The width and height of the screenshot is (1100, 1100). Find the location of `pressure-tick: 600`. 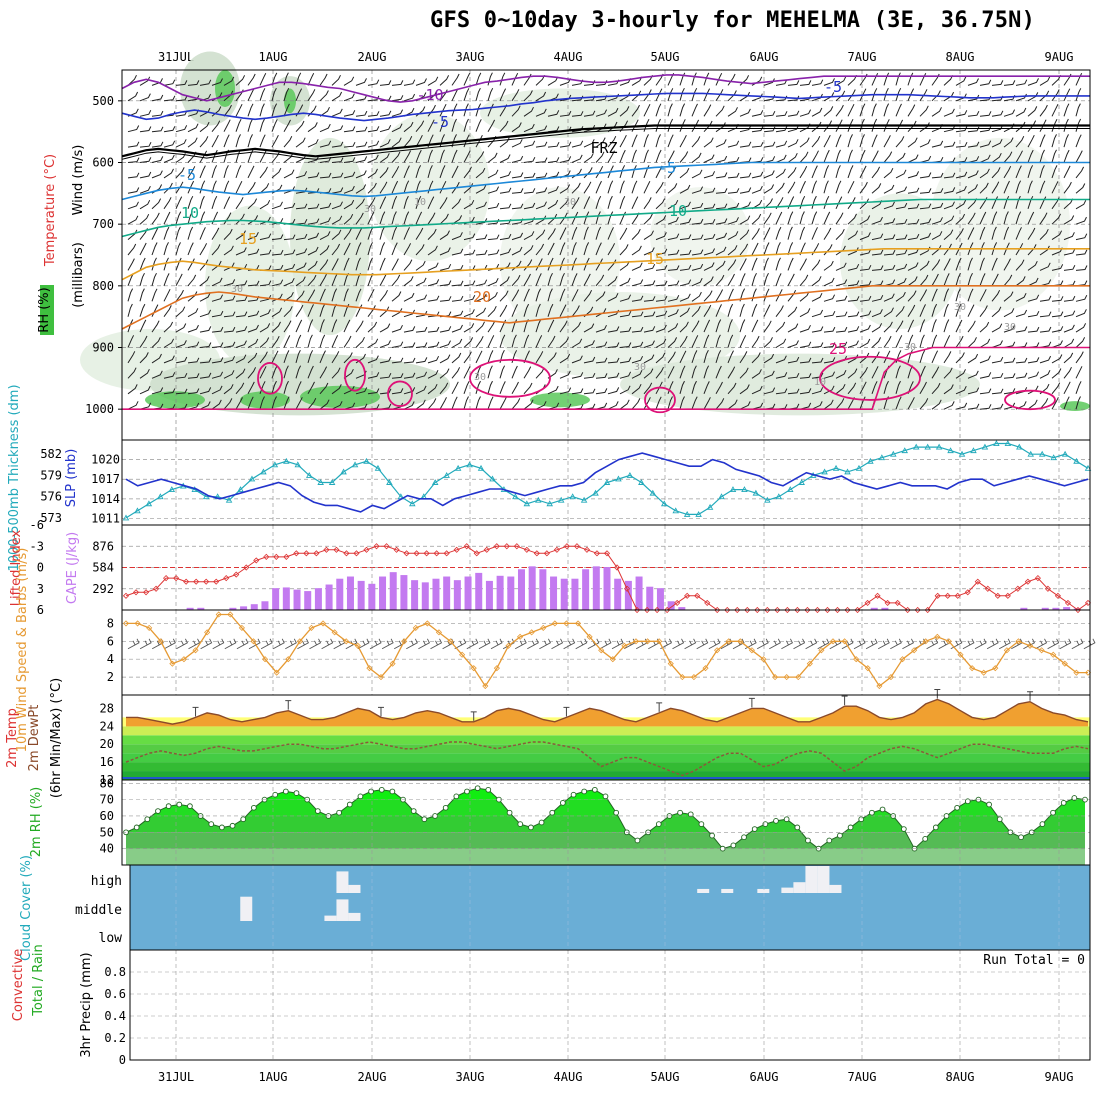

pressure-tick: 600 is located at coordinates (103, 163).